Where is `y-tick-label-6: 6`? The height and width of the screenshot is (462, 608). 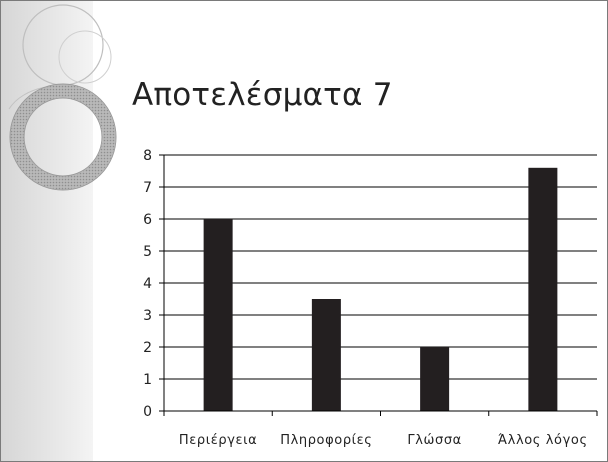 y-tick-label-6: 6 is located at coordinates (147, 220).